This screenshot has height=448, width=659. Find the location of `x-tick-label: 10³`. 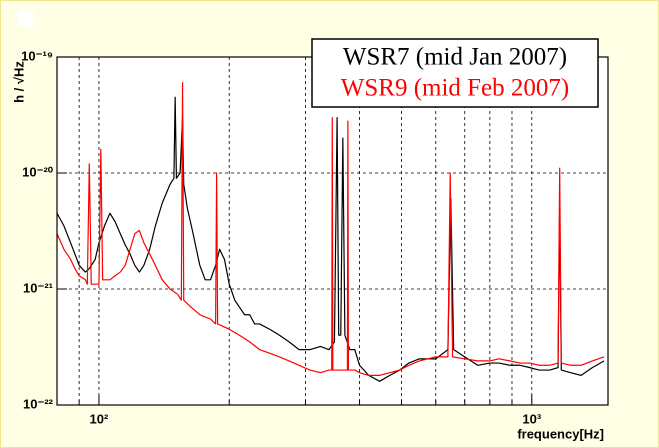

x-tick-label: 10³ is located at coordinates (531, 418).